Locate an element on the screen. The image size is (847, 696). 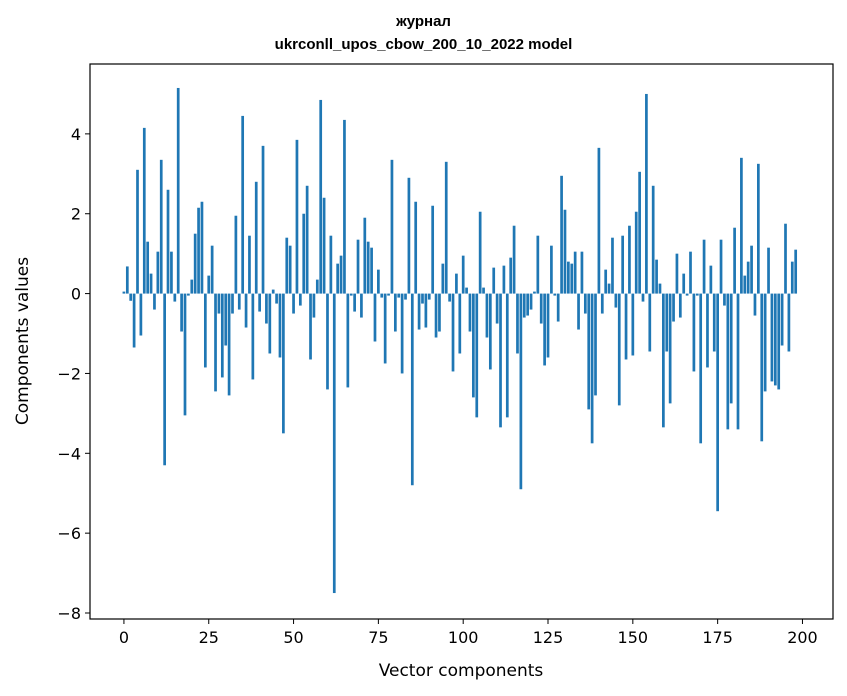
y-axis-ticks: −8 −6 −4 −2 0 2 4 is located at coordinates (73, 374).